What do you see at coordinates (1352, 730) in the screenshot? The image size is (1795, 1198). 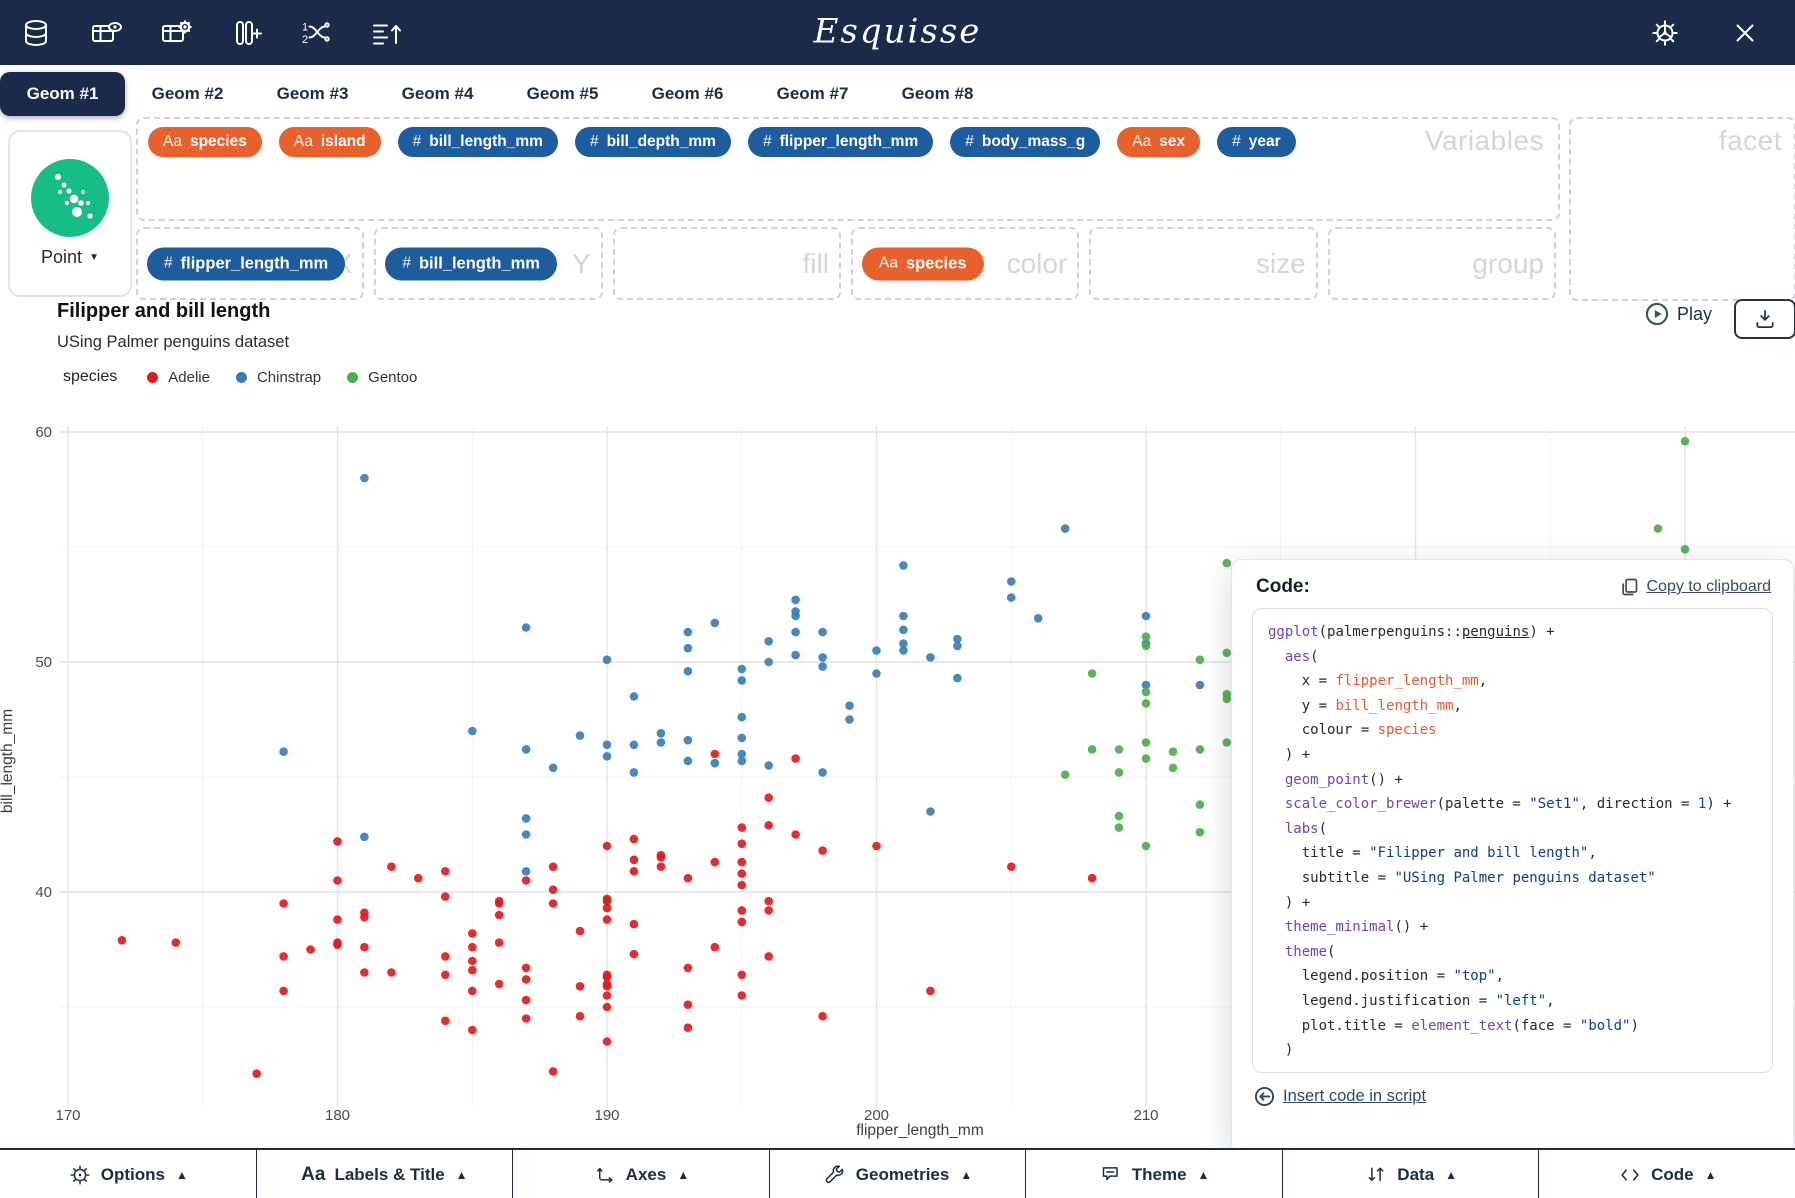 I see `code-line: colour = species` at bounding box center [1352, 730].